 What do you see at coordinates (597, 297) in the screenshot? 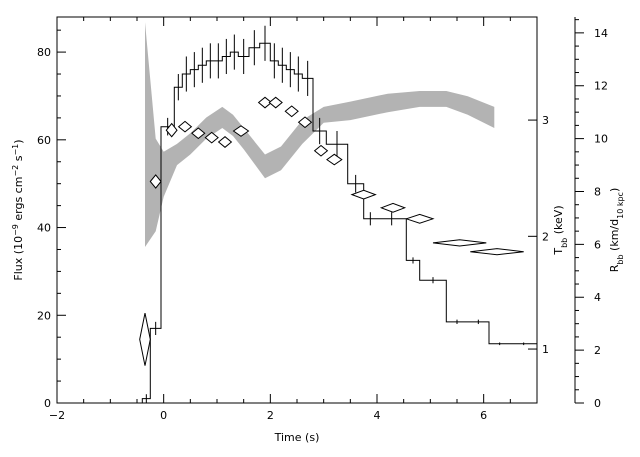
I see `radius-tick-label: 4` at bounding box center [597, 297].